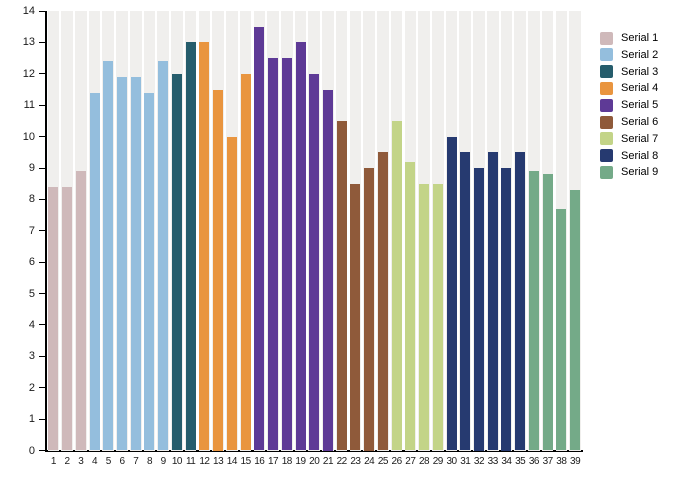 The width and height of the screenshot is (682, 500). What do you see at coordinates (629, 88) in the screenshot?
I see `legend-item-serial-4: Serial 4` at bounding box center [629, 88].